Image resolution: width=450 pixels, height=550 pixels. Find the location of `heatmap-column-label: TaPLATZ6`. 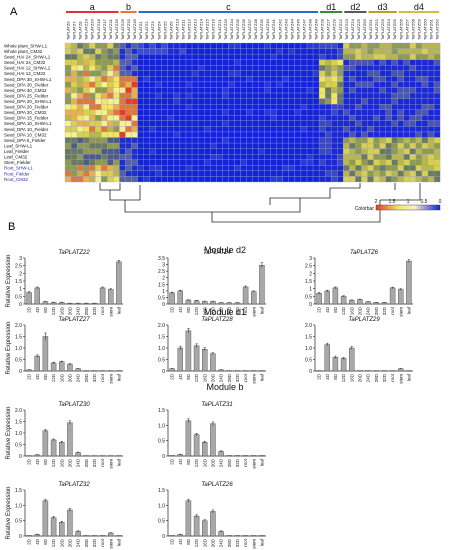

heatmap-column-label: TaPLATZ6 is located at coordinates (170, 30).